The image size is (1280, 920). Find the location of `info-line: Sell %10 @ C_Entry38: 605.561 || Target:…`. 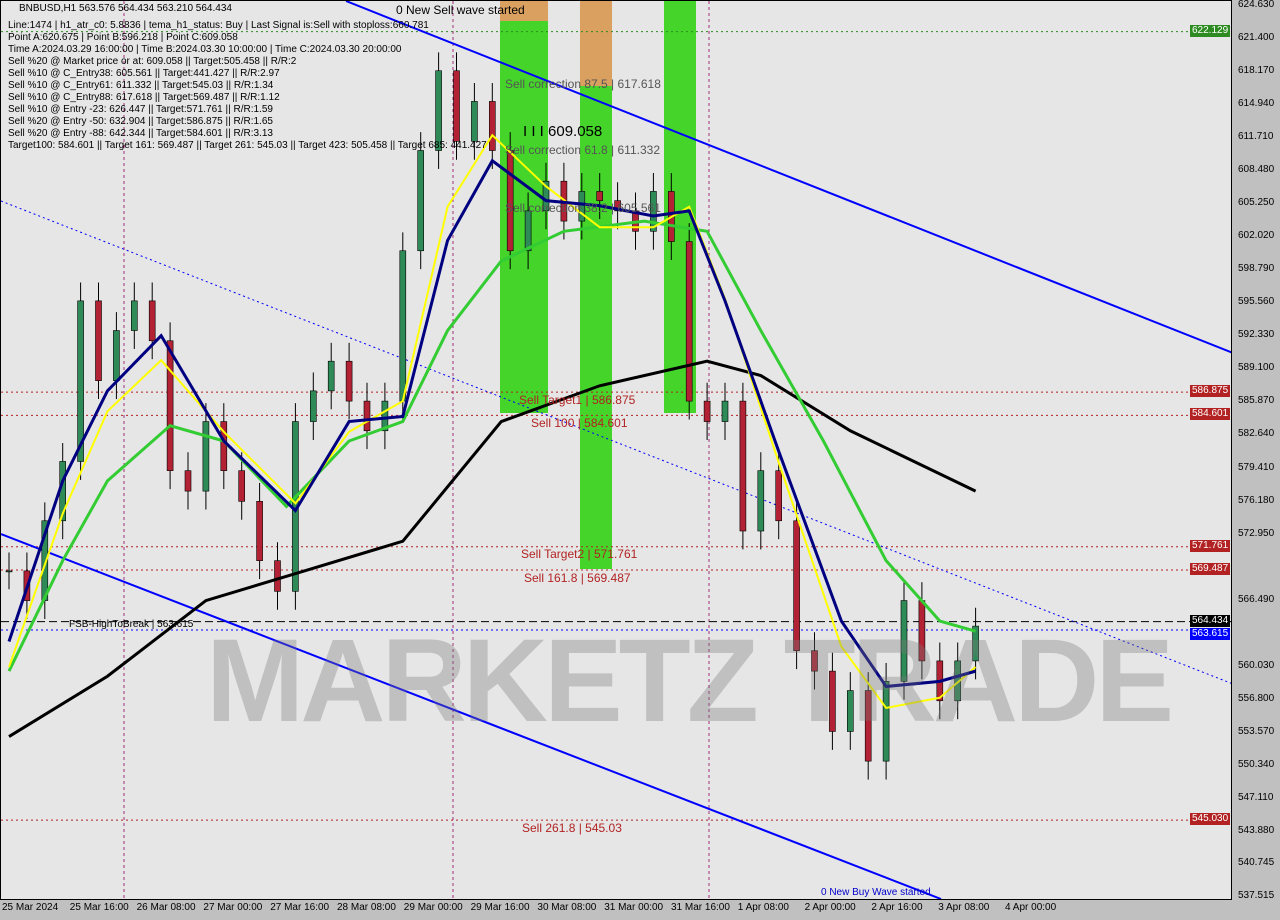

info-line: Sell %10 @ C_Entry38: 605.561 || Target:… is located at coordinates (144, 73).